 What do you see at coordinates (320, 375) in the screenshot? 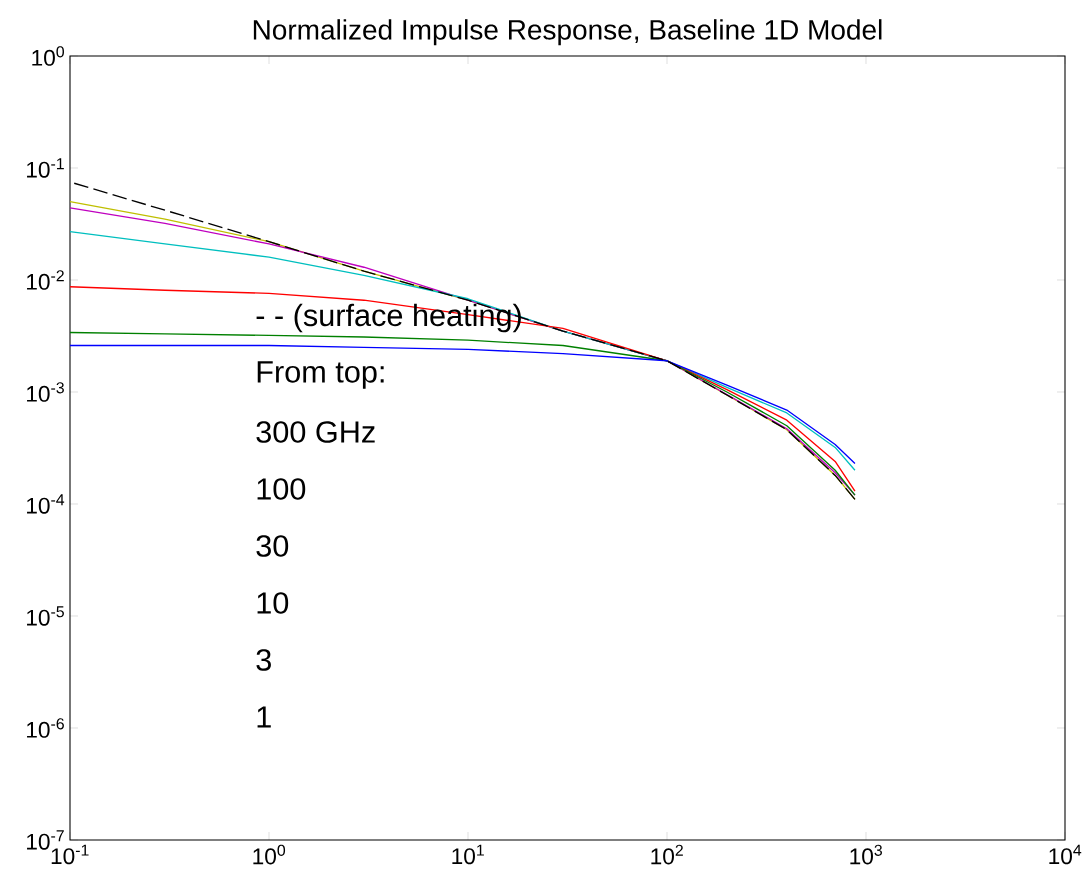
I see `annotation: From top:` at bounding box center [320, 375].